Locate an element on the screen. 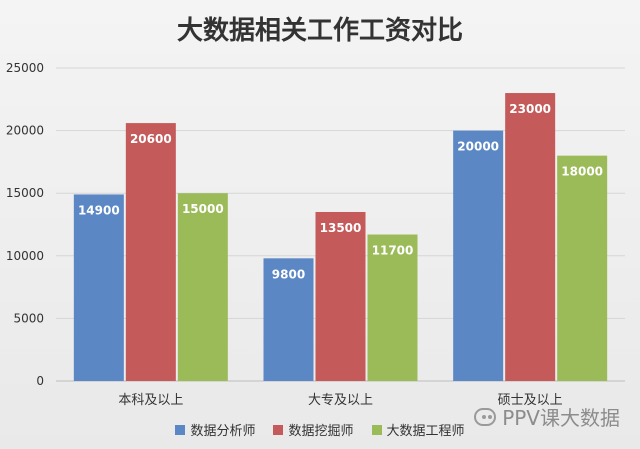 The image size is (640, 449). y-tick-label: 0 is located at coordinates (40, 381).